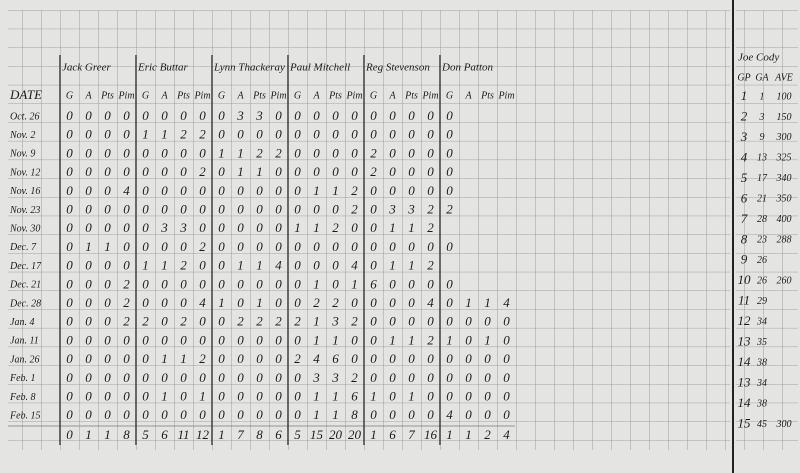 Image resolution: width=800 pixels, height=473 pixels. I want to click on date: Nov. 2, so click(22, 135).